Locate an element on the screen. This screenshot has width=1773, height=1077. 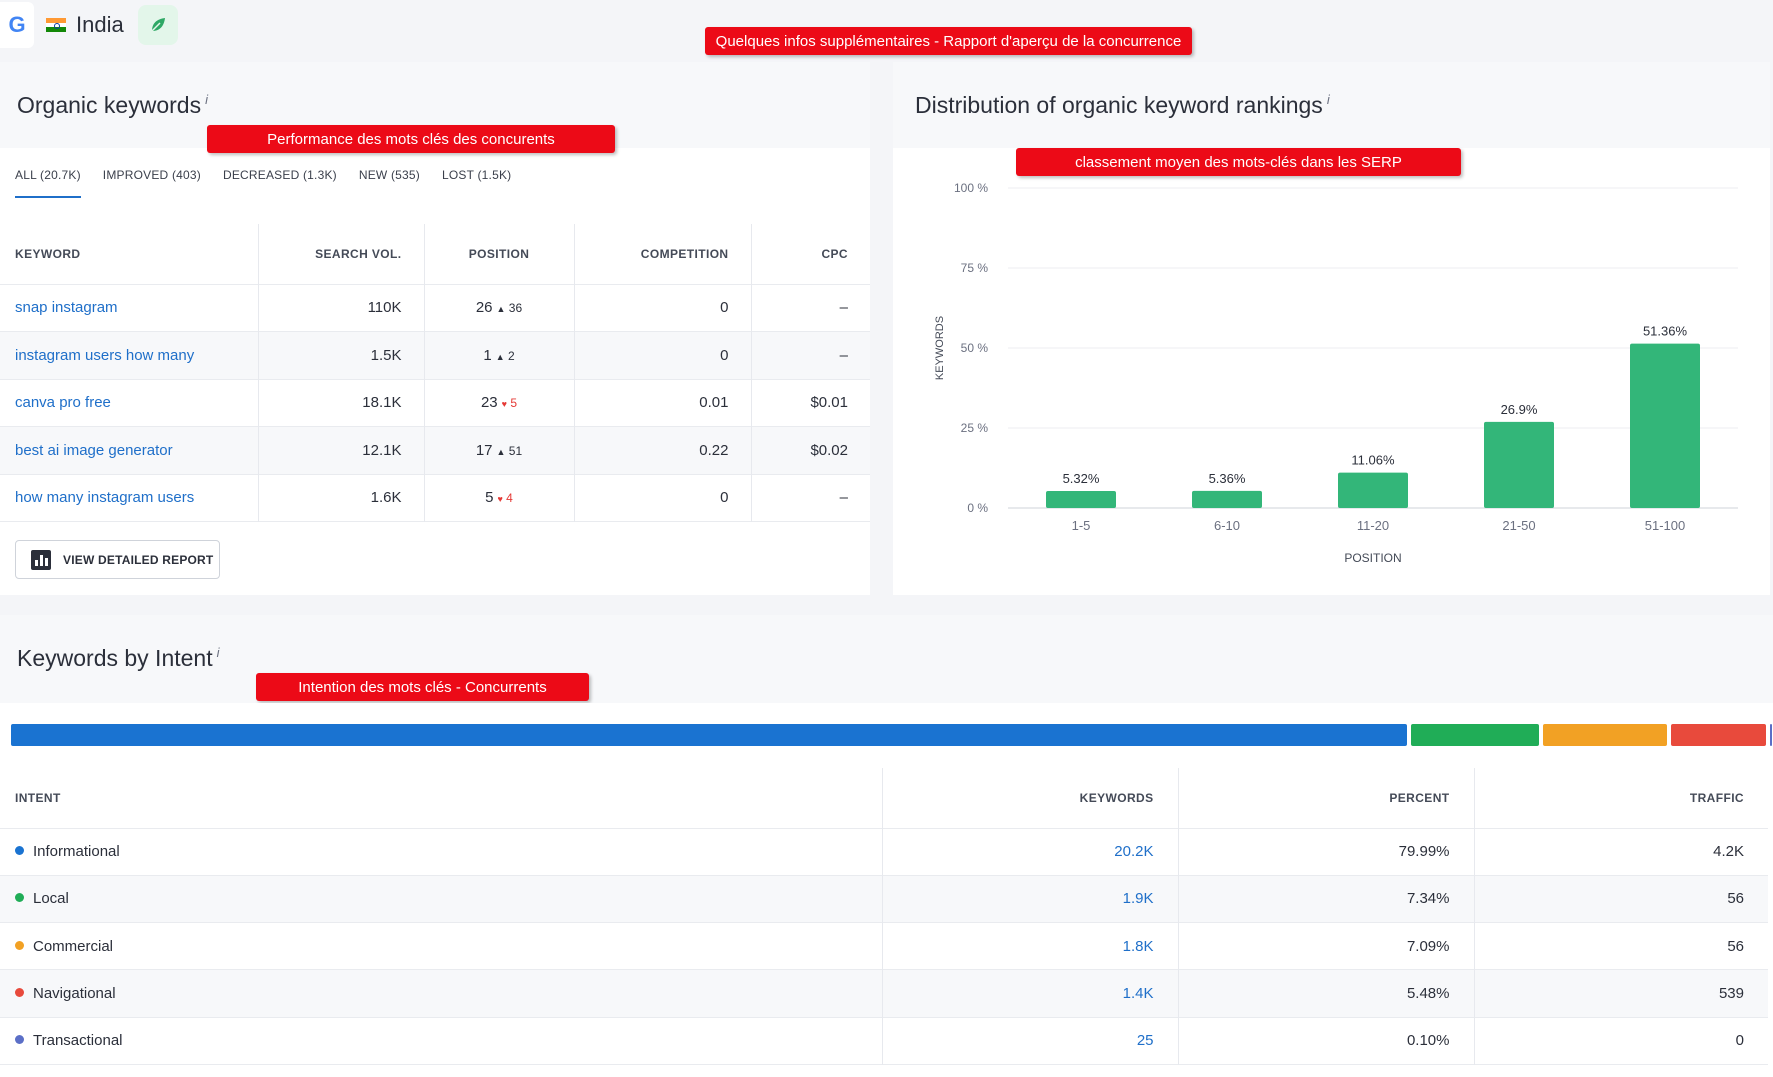
leaf-icon is located at coordinates (157, 25).